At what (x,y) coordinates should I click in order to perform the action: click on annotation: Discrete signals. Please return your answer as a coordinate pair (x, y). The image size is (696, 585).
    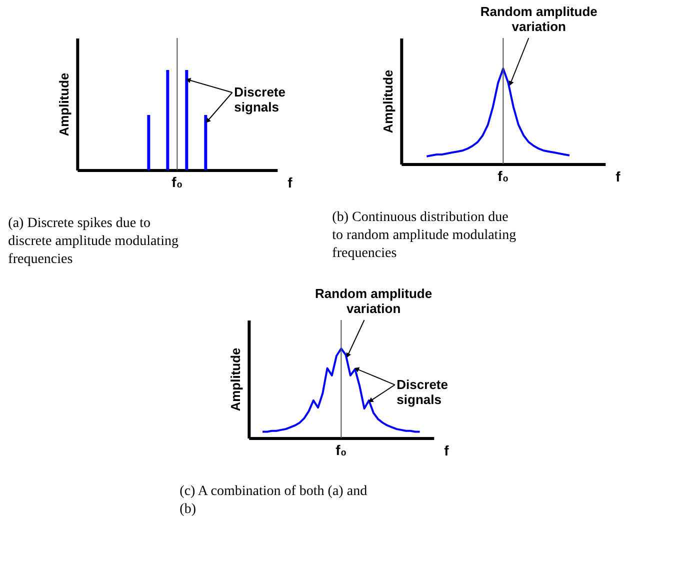
    Looking at the image, I should click on (422, 391).